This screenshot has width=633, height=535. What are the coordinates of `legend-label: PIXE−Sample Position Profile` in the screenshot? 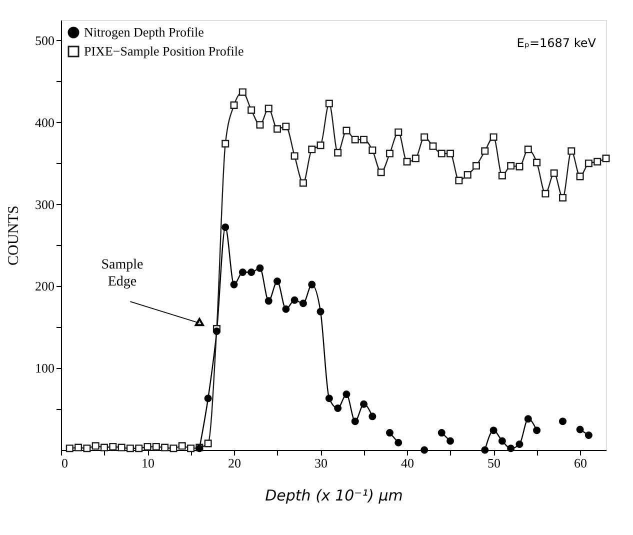 It's located at (164, 51).